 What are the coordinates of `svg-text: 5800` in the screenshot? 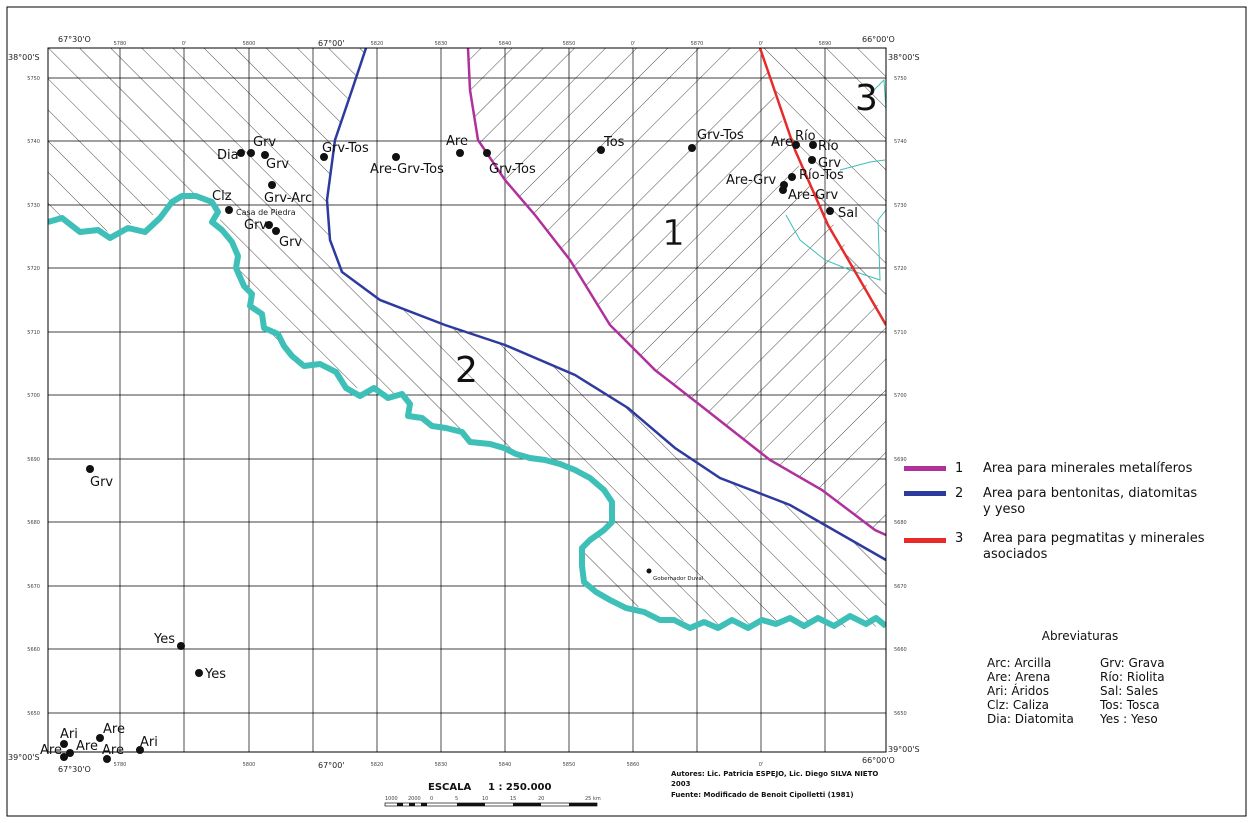 It's located at (249, 765).